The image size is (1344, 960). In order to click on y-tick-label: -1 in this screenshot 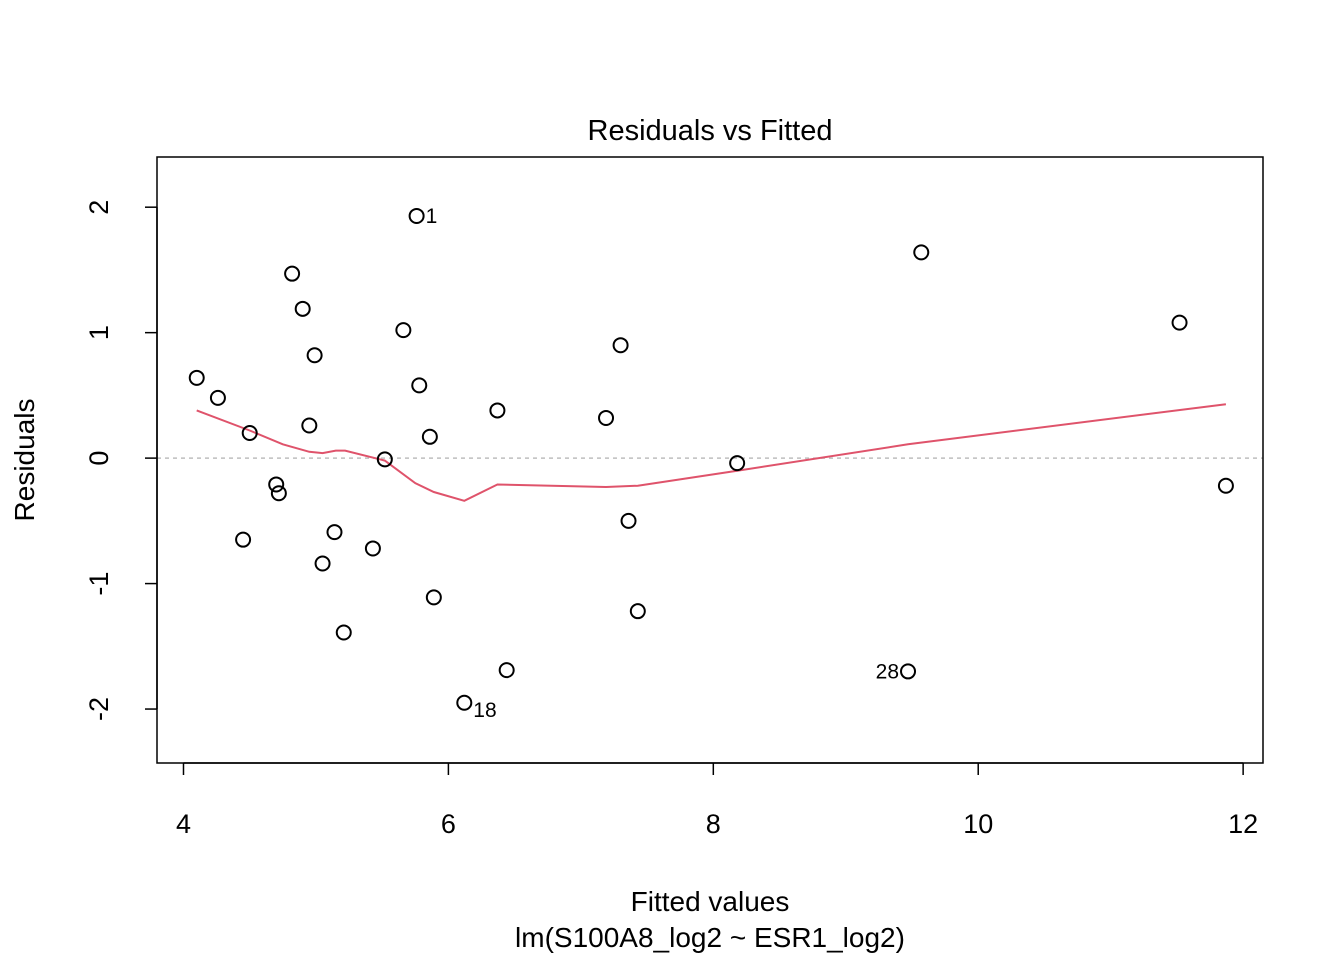, I will do `click(99, 584)`.